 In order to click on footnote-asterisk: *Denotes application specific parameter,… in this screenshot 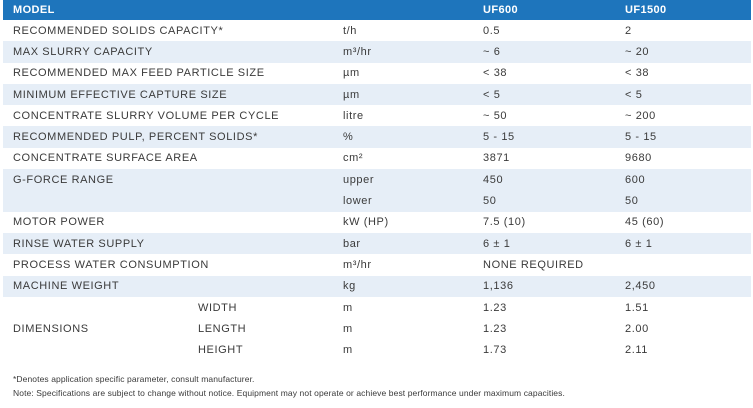, I will do `click(134, 379)`.